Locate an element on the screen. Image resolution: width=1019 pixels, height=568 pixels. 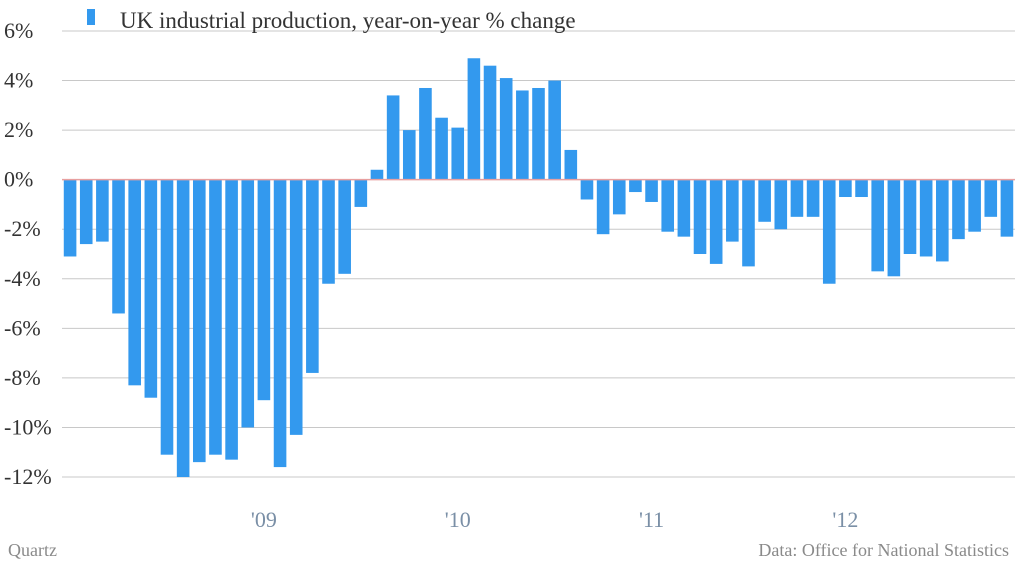
x-tick-label: '09 is located at coordinates (264, 519).